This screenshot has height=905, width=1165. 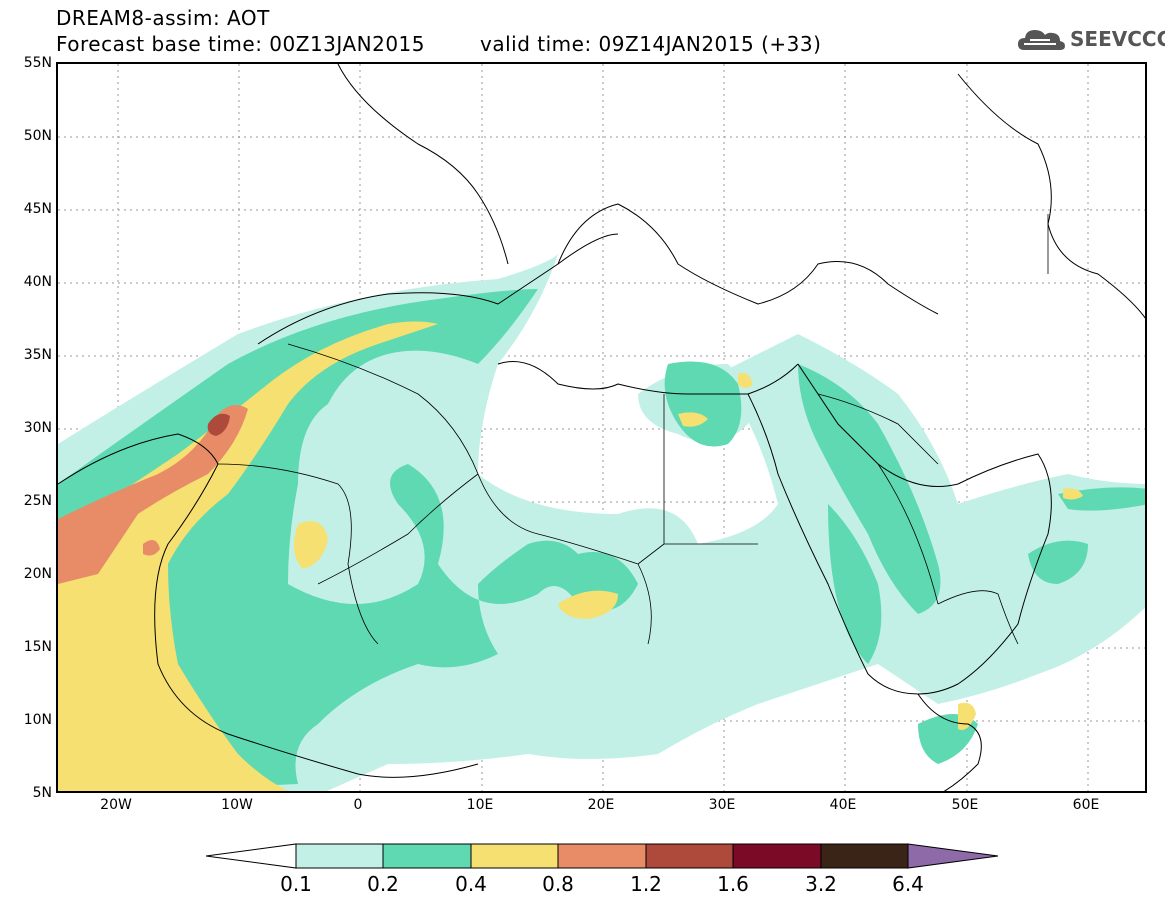 I want to click on lon-label: 10E, so click(x=480, y=805).